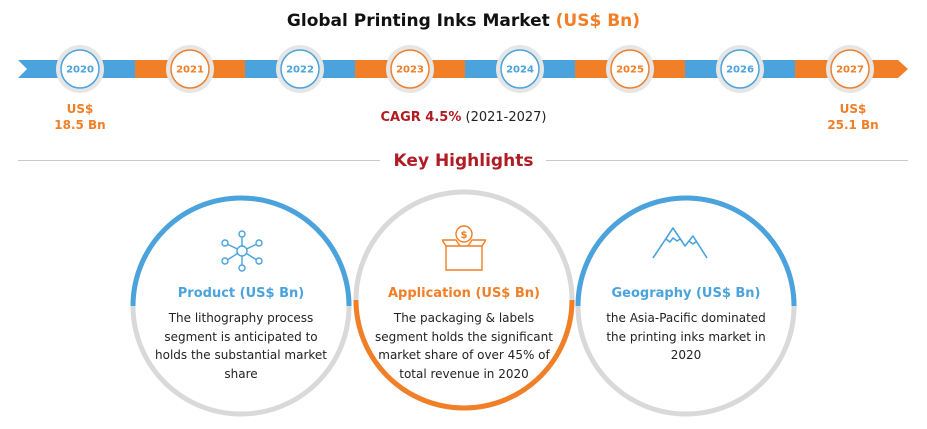  I want to click on year-marker: 2026, so click(740, 69).